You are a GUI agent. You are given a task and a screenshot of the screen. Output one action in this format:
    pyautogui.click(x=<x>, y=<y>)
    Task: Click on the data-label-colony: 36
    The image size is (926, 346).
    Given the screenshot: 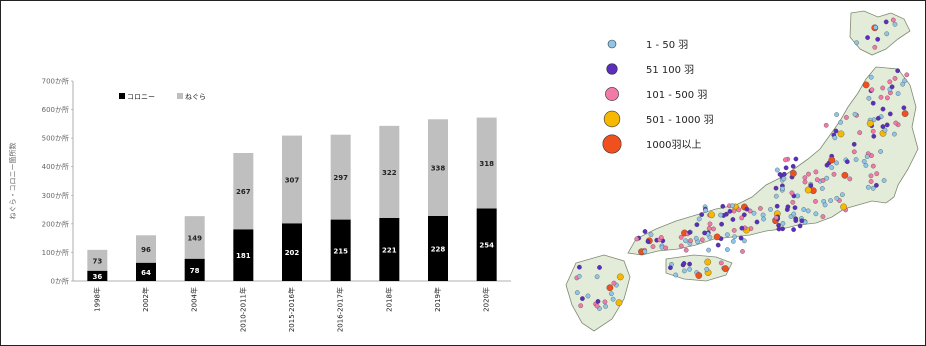 What is the action you would take?
    pyautogui.click(x=97, y=277)
    